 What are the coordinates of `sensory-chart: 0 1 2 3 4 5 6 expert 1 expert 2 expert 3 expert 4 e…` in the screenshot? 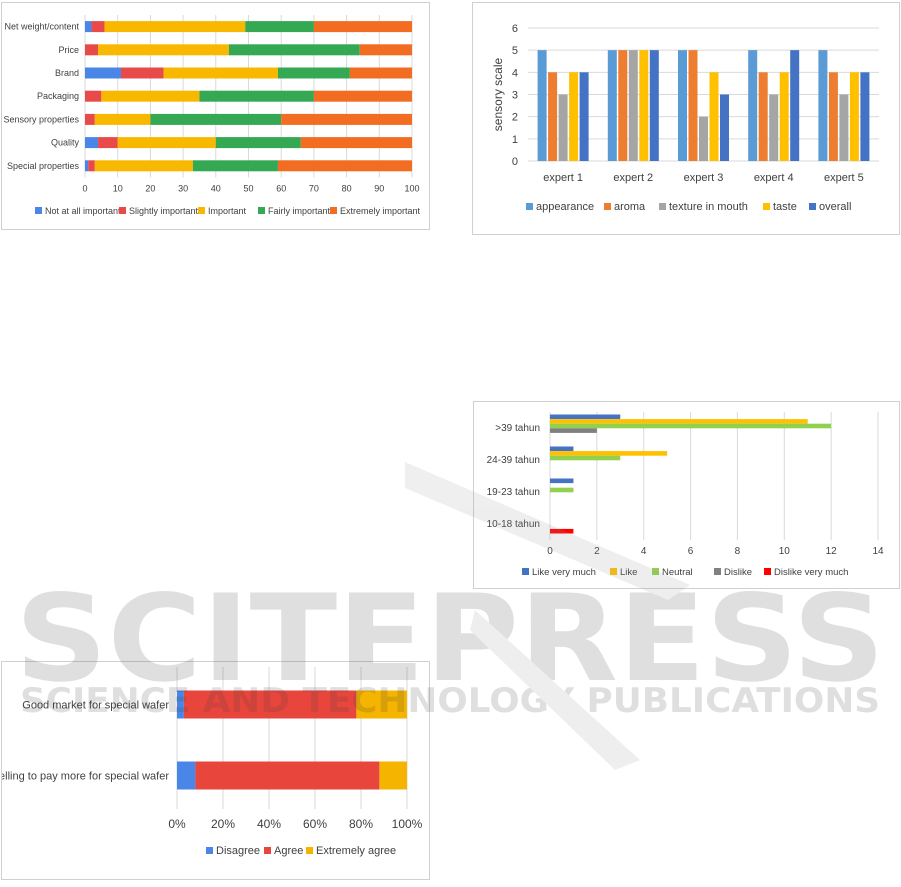 It's located at (685, 118).